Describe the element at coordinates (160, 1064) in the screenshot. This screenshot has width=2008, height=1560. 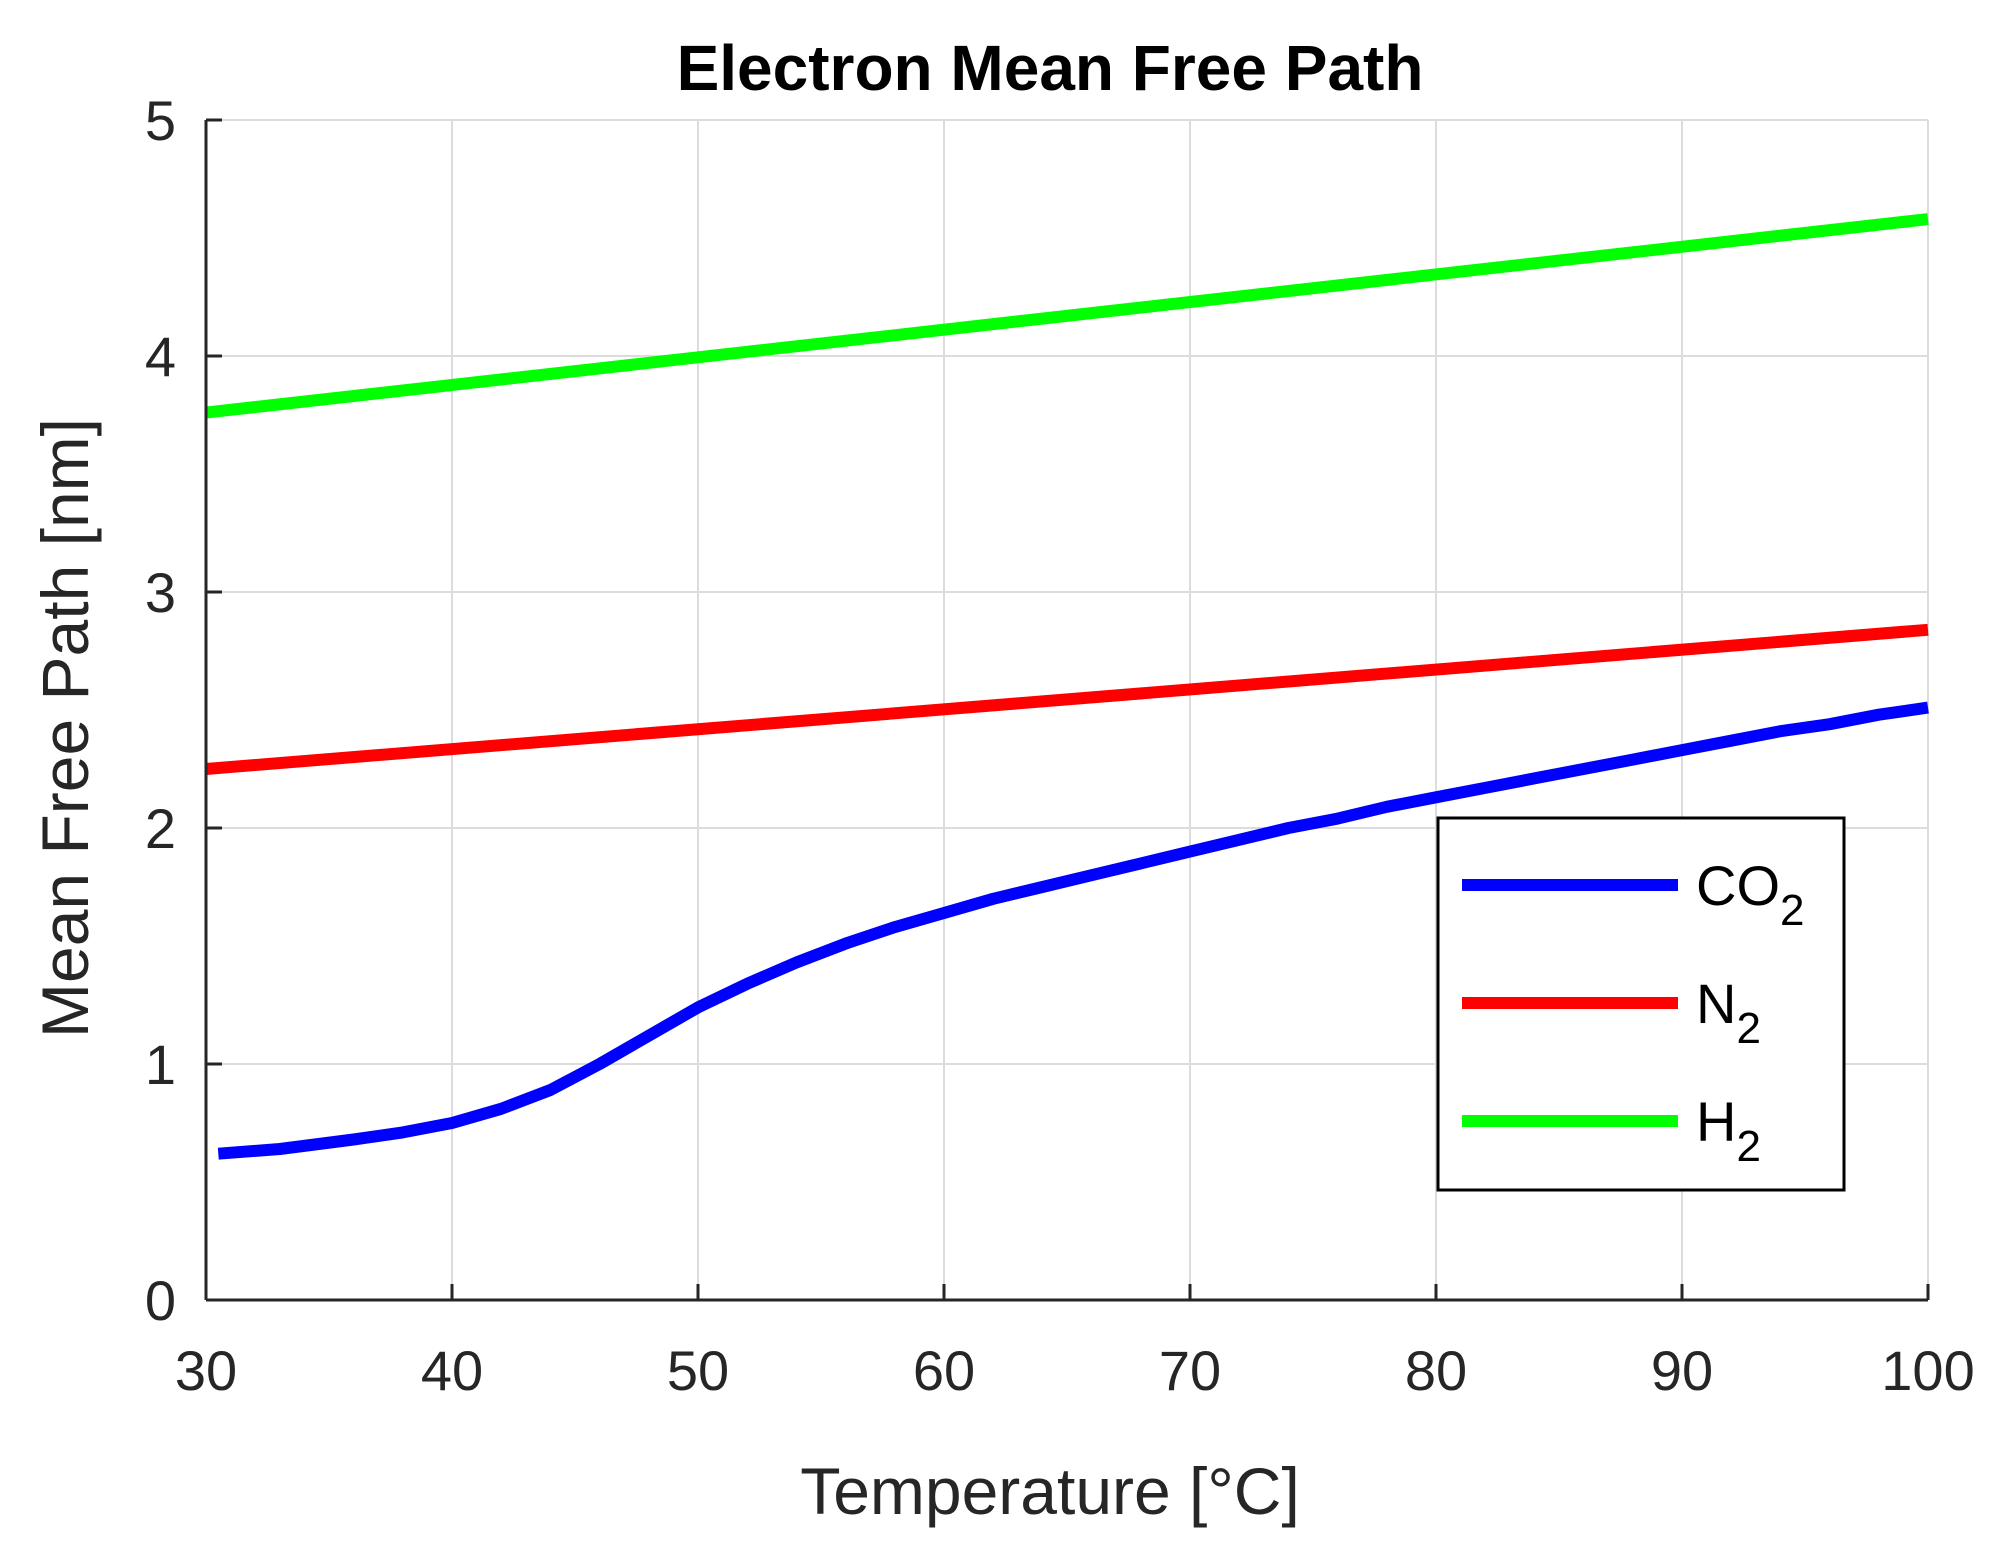
I see `y-tick-label: 1` at that location.